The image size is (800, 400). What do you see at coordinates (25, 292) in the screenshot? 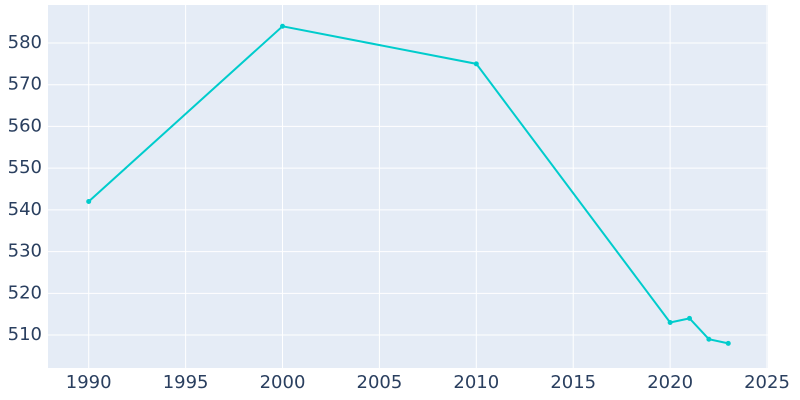
I see `y-tick-label: 520` at bounding box center [25, 292].